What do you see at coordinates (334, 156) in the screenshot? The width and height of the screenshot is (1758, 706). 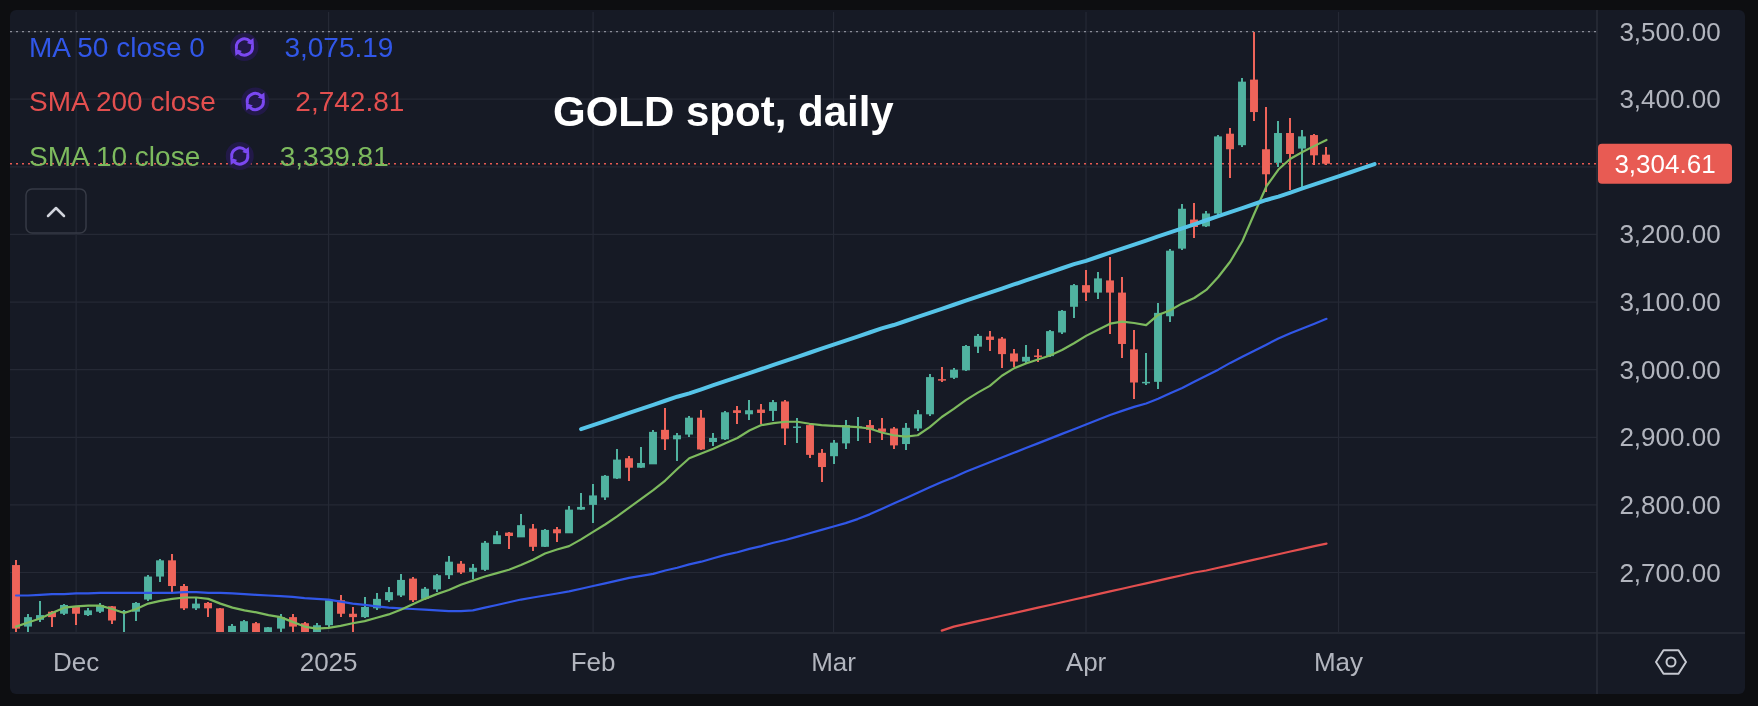 I see `annotation: 3,339.81` at bounding box center [334, 156].